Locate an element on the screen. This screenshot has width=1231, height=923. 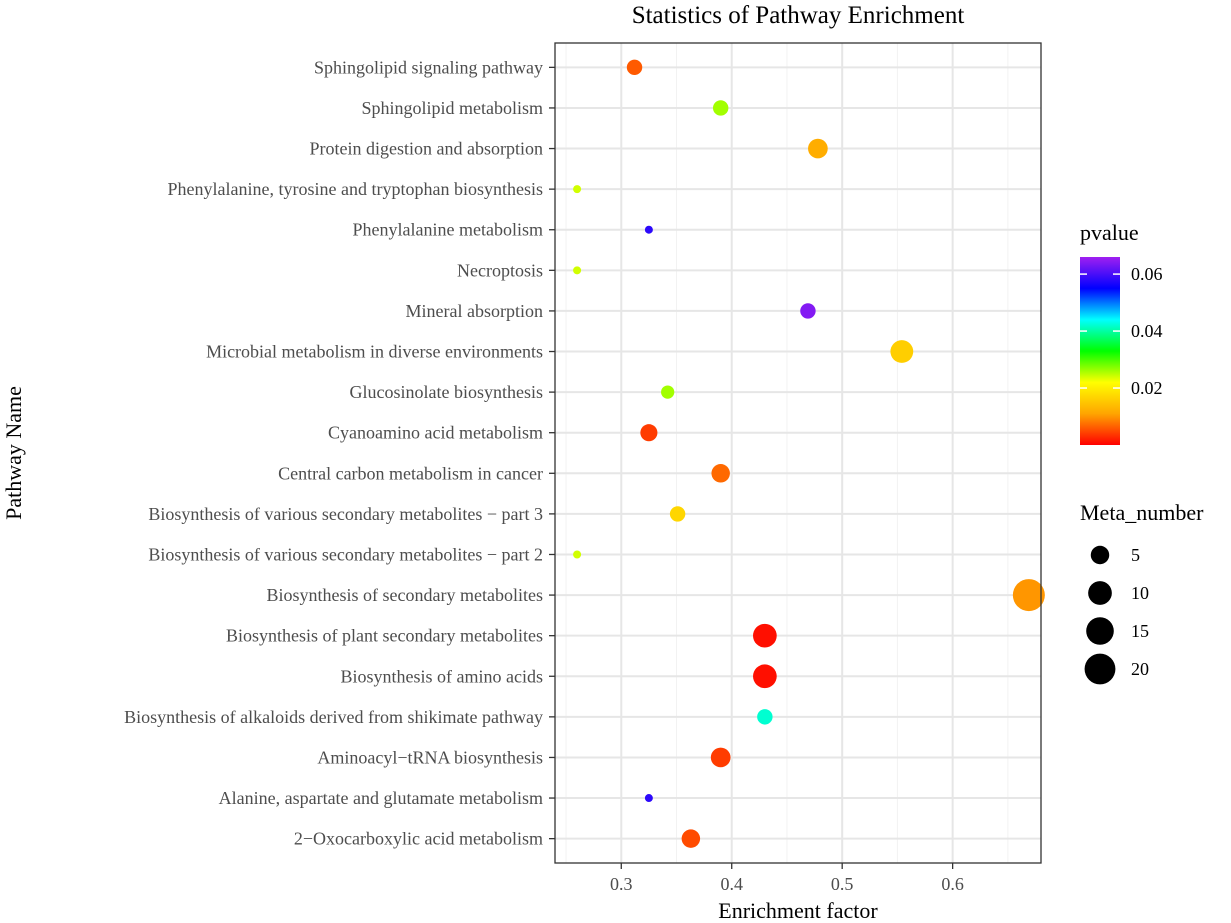
size-legend-label: 20 is located at coordinates (1140, 669).